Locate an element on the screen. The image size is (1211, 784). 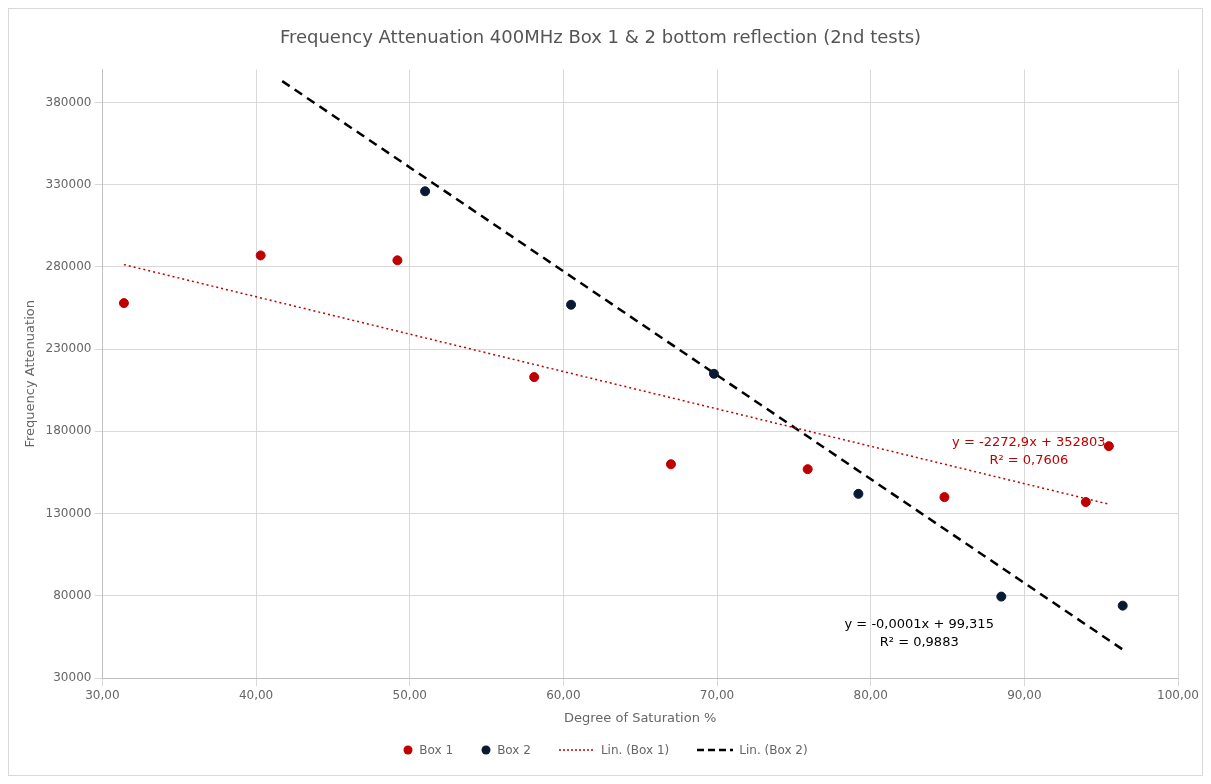
y-tick-label: 230000 is located at coordinates (68, 348).